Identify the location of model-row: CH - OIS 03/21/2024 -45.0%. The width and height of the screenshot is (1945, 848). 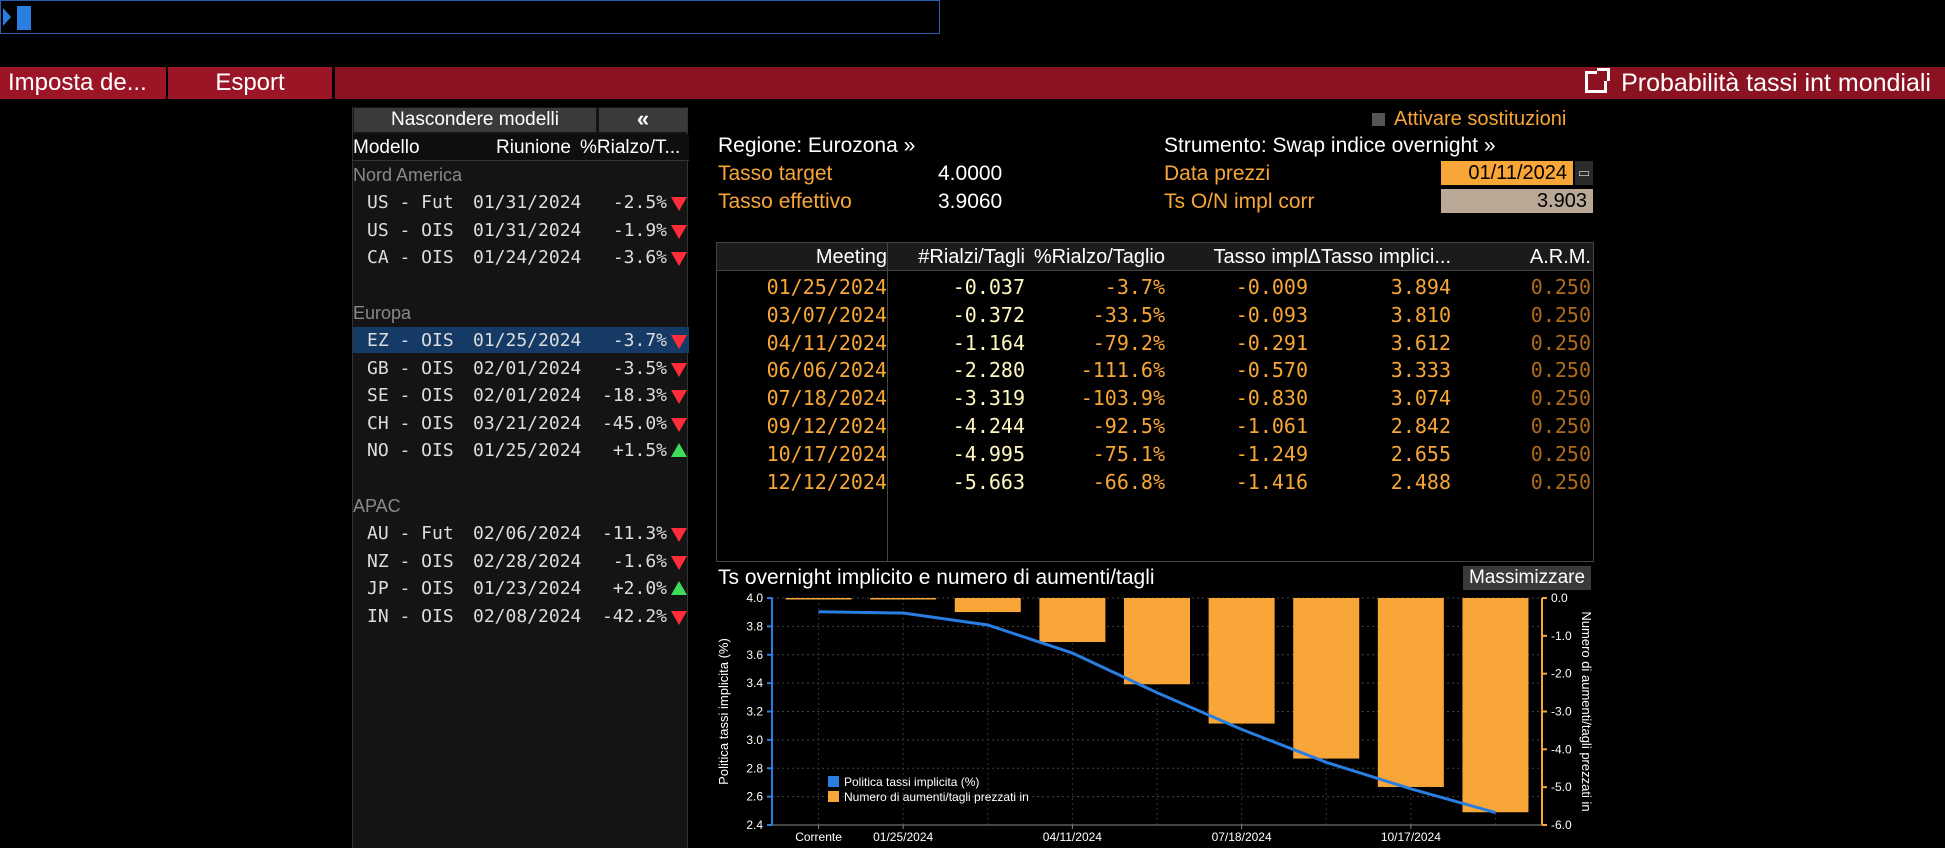
(521, 423).